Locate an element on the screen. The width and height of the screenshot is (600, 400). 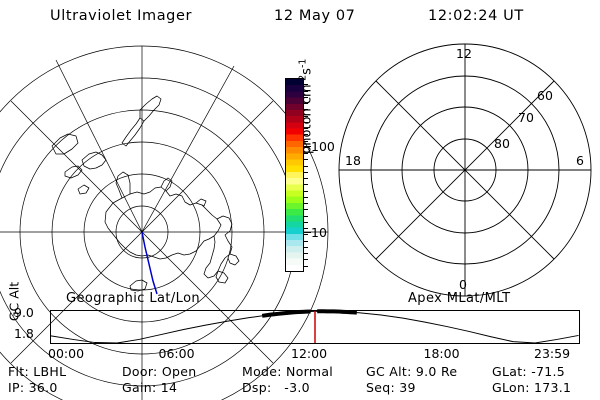
orbit-curve-svg is located at coordinates (315, 327).